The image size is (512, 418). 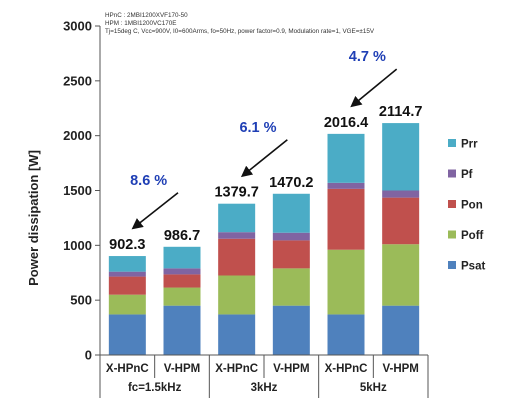 What do you see at coordinates (452, 173) in the screenshot?
I see `legend-swatch-pf` at bounding box center [452, 173].